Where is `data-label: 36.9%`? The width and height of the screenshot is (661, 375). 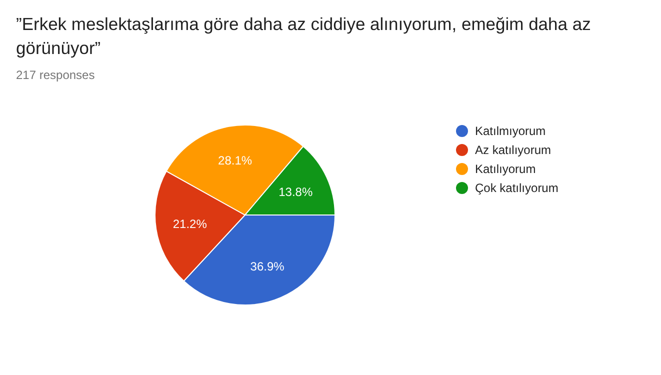 data-label: 36.9% is located at coordinates (267, 266).